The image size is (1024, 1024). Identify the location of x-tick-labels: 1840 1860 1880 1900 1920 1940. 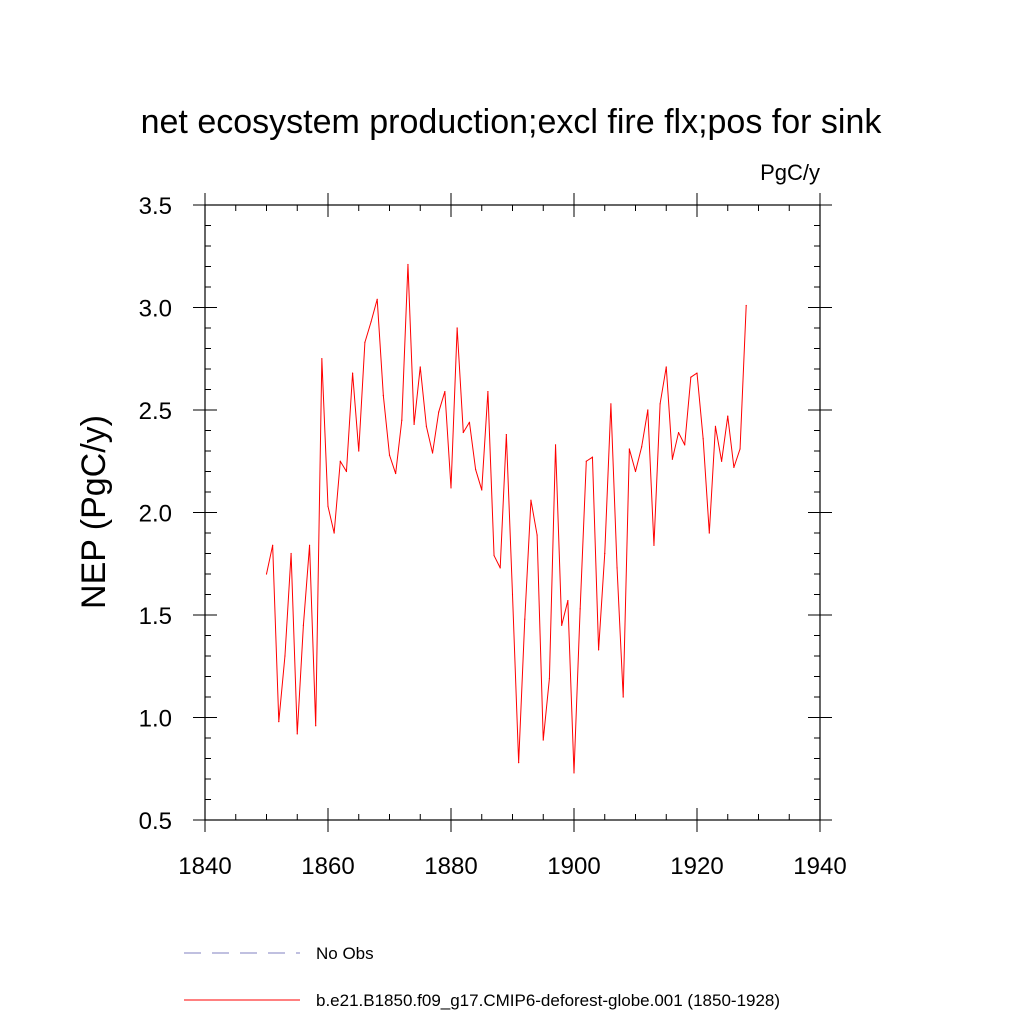
(512, 866).